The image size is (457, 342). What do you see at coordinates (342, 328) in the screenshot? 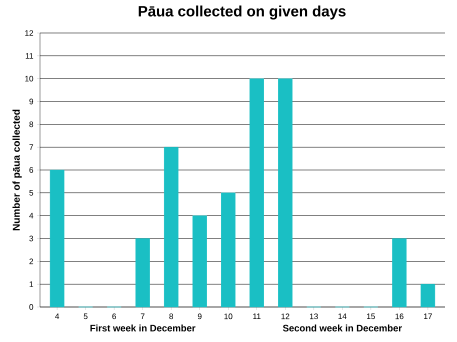
I see `text: Second week in December` at bounding box center [342, 328].